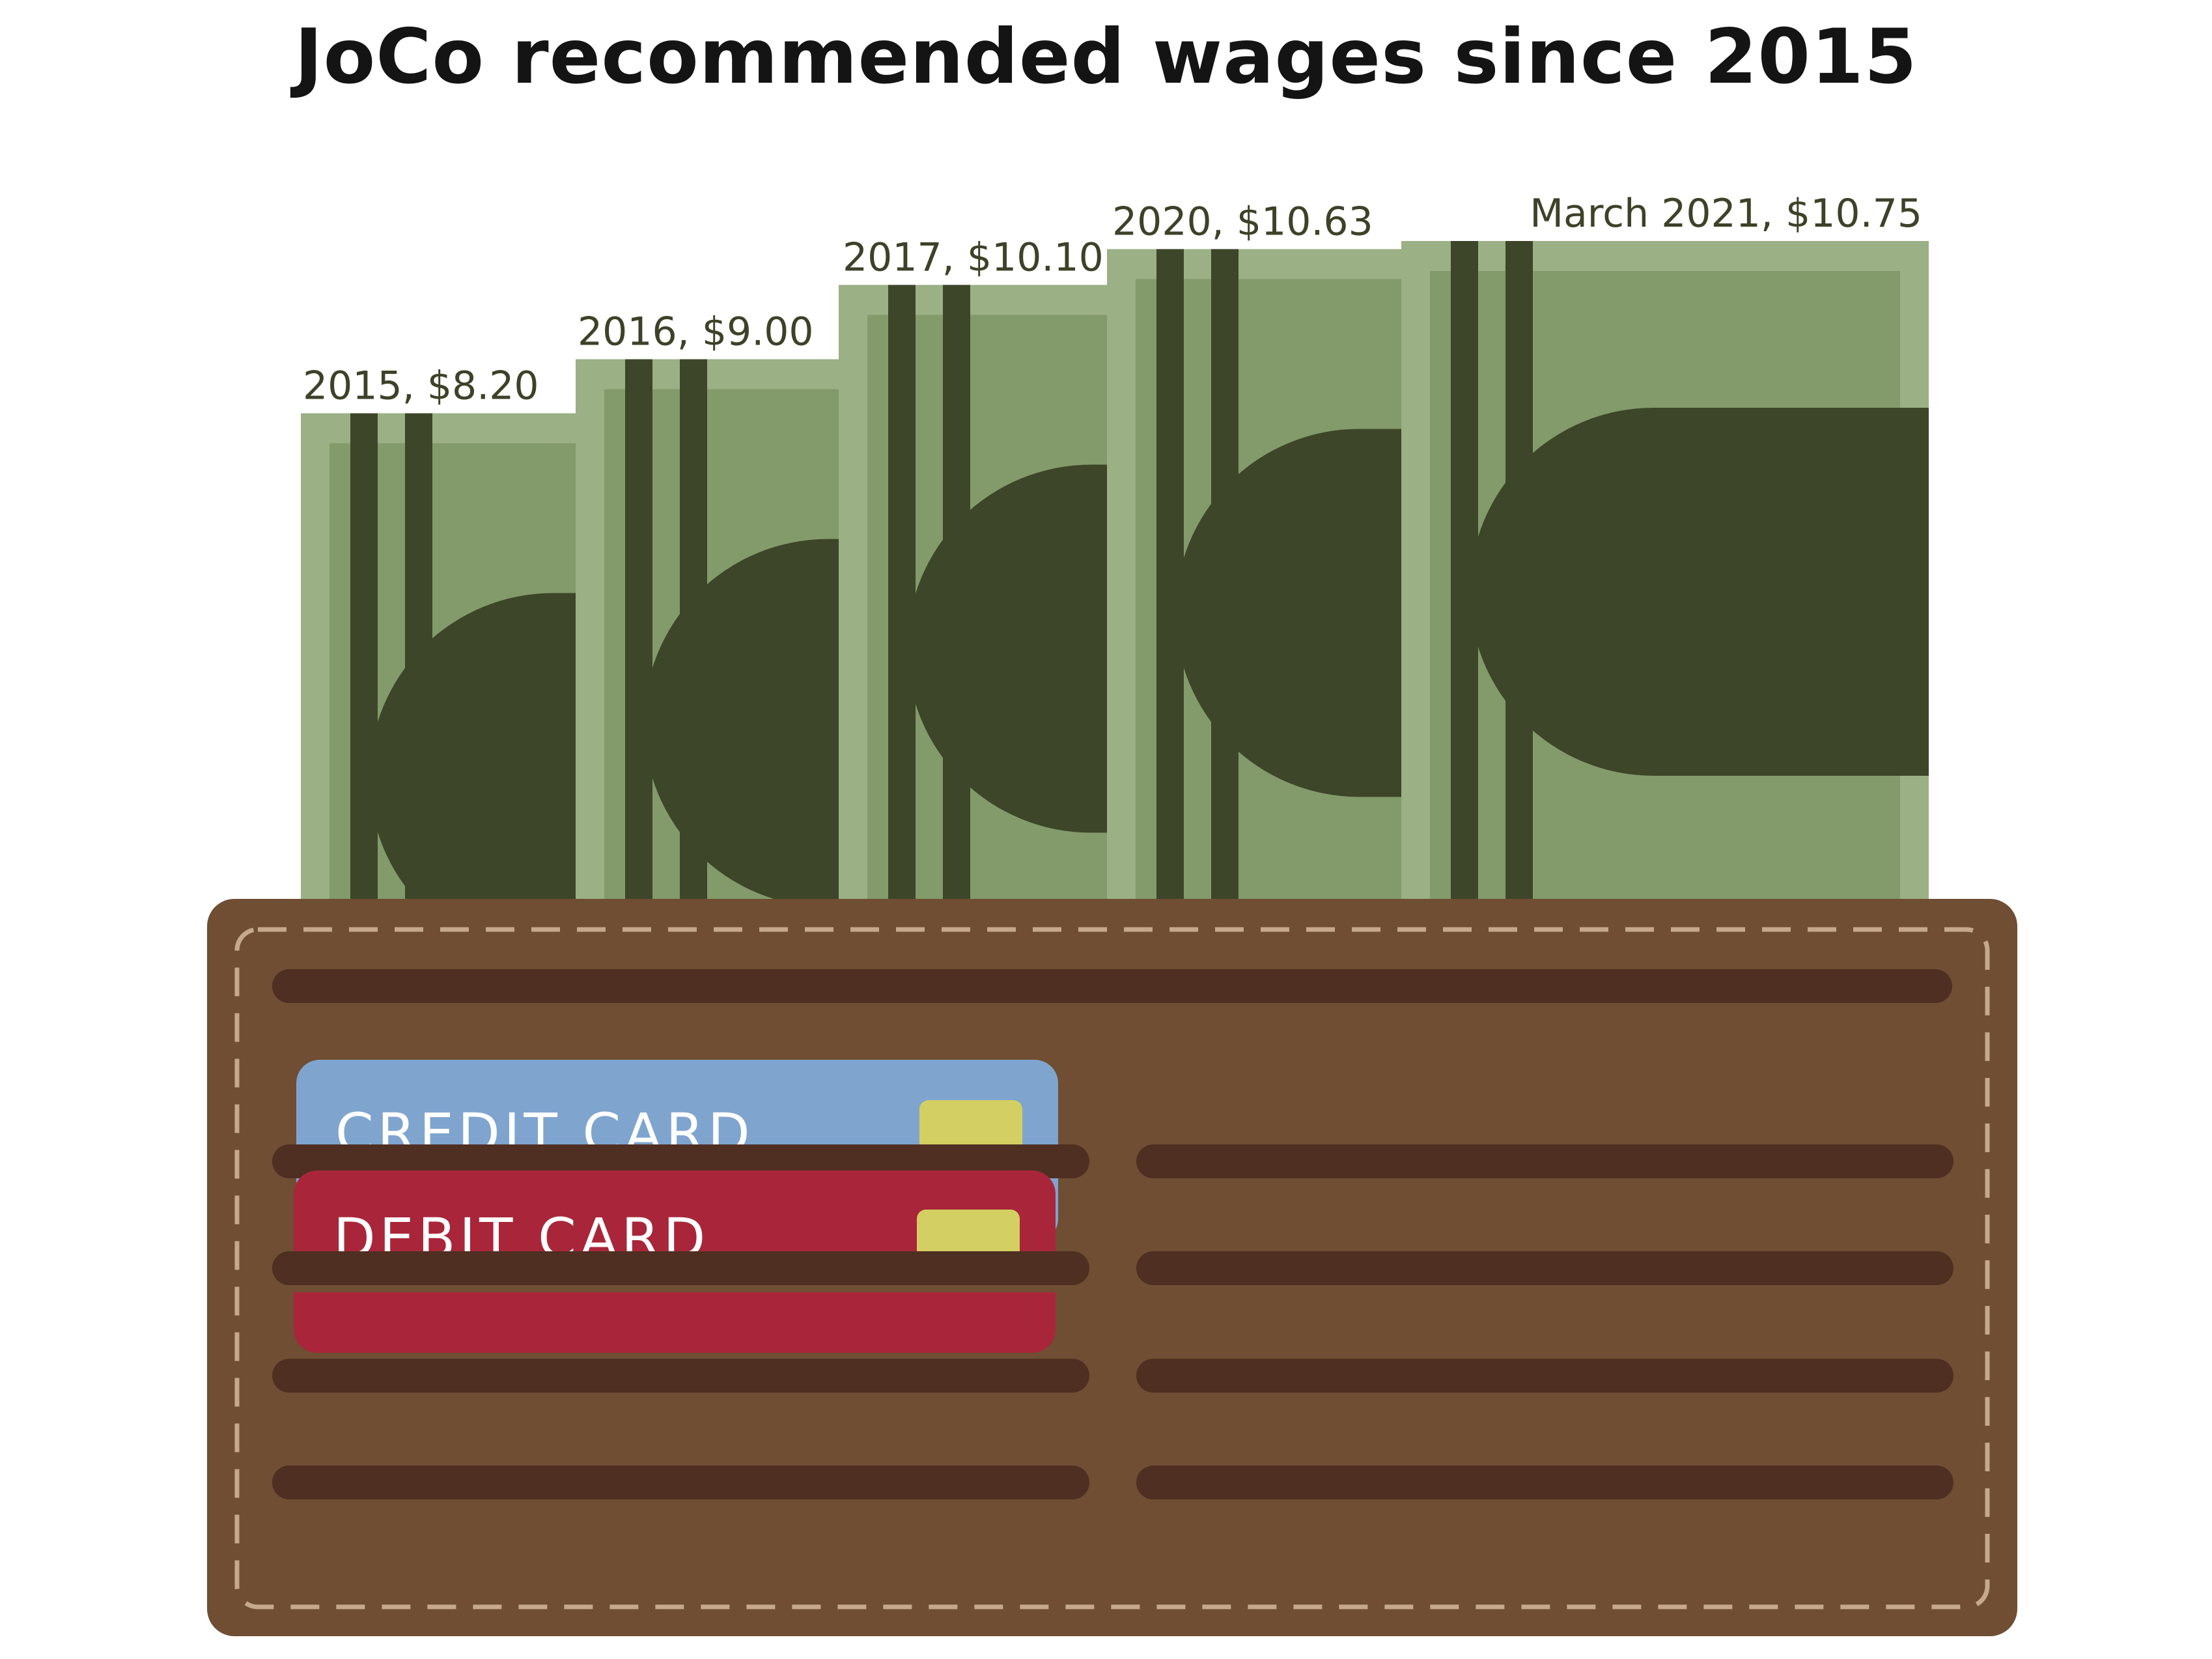  I want to click on chart-title: JoCo recommended wages since 2015, so click(1106, 57).